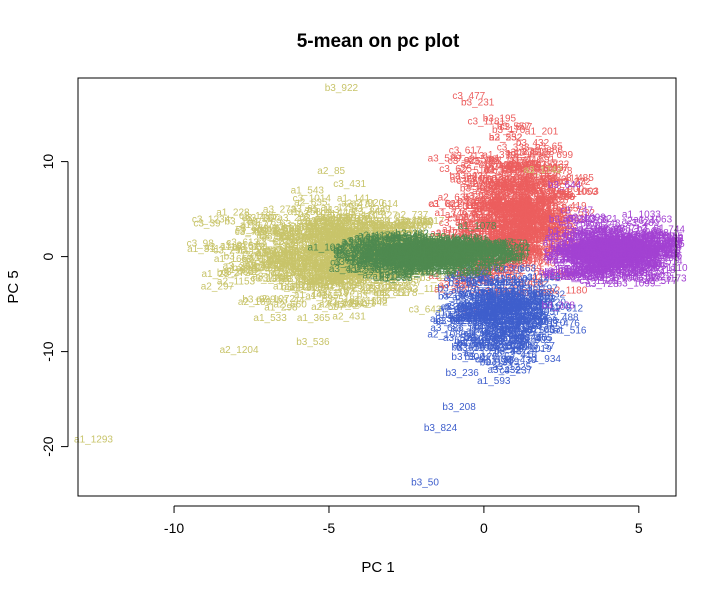 This screenshot has width=718, height=602. Describe the element at coordinates (393, 239) in the screenshot. I see `cluster-point: c3_168` at that location.